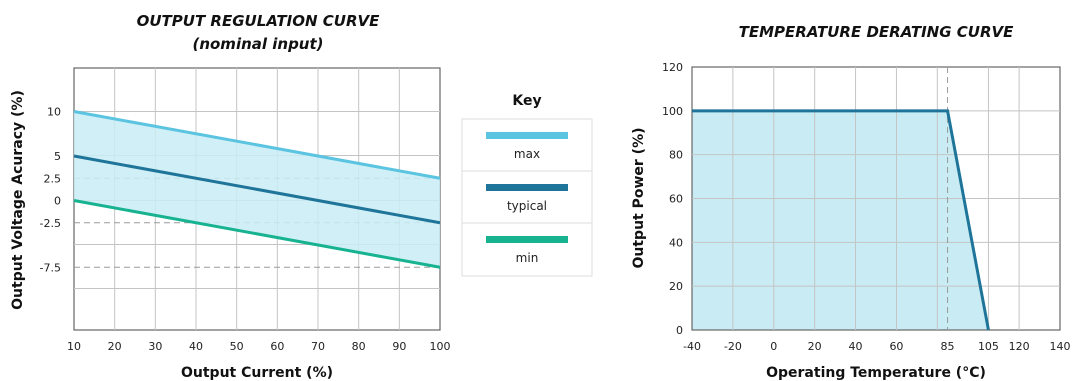 This screenshot has width=1075, height=381. Describe the element at coordinates (74, 346) in the screenshot. I see `x-tick-label: 10` at that location.